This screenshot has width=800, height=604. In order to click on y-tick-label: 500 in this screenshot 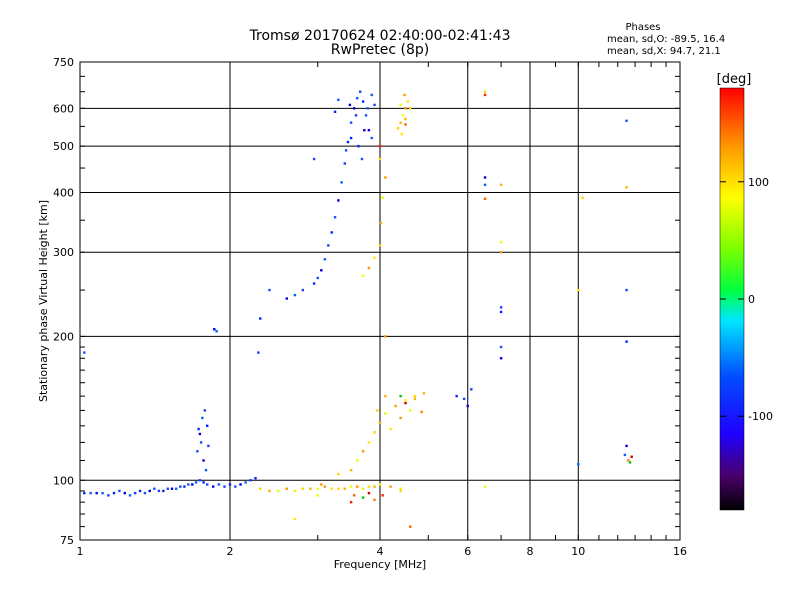, I will do `click(63, 146)`.